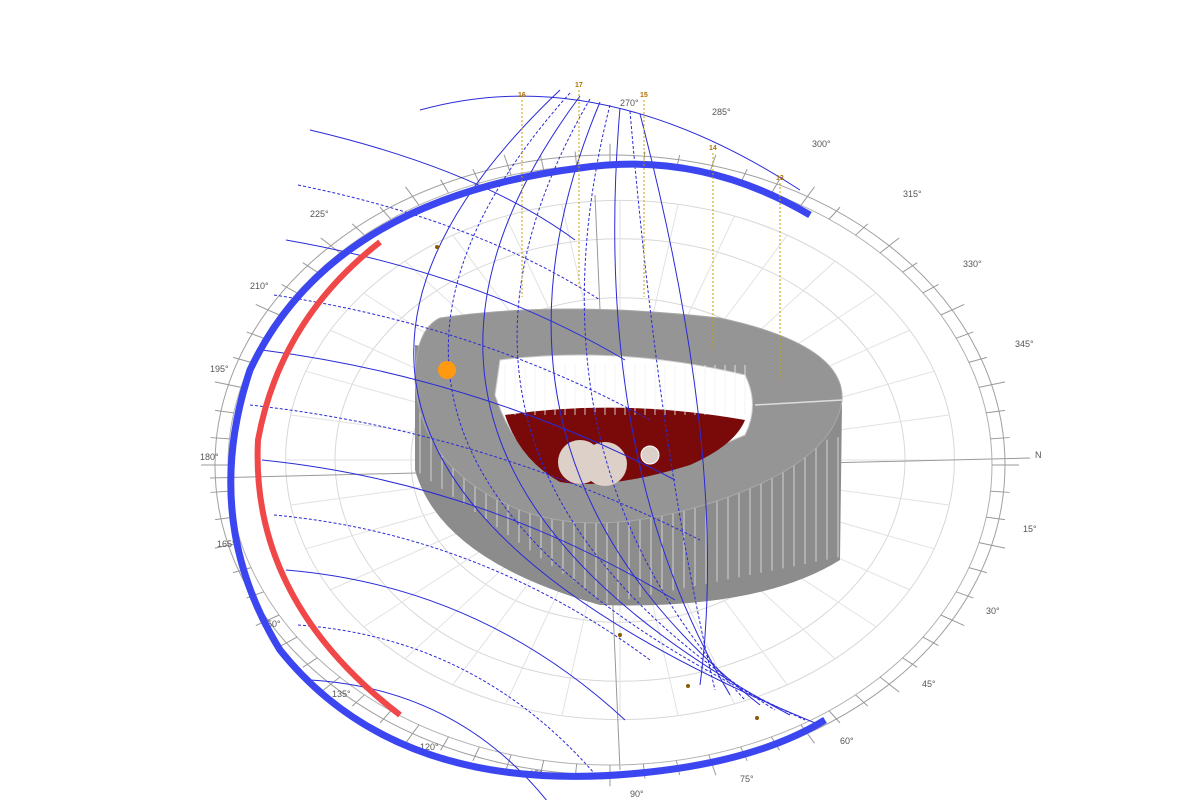 The image size is (1200, 800). I want to click on compass-label: 45°, so click(929, 684).